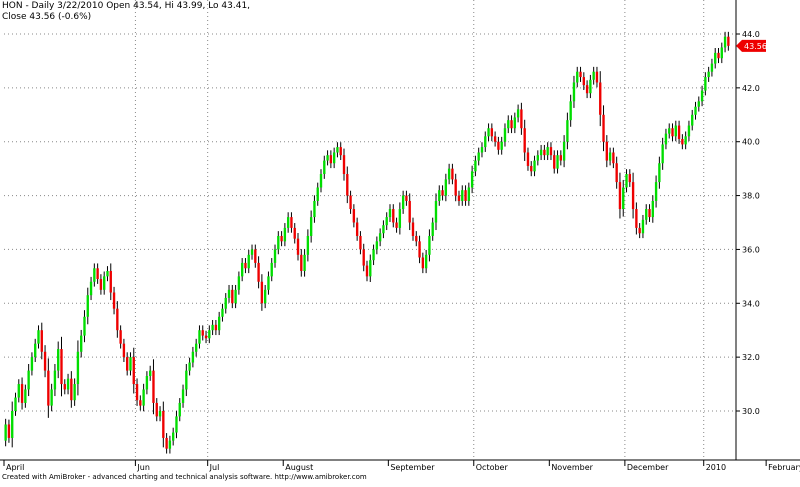 This screenshot has height=487, width=800. Describe the element at coordinates (751, 249) in the screenshot. I see `y-tick-label: 36.0` at that location.